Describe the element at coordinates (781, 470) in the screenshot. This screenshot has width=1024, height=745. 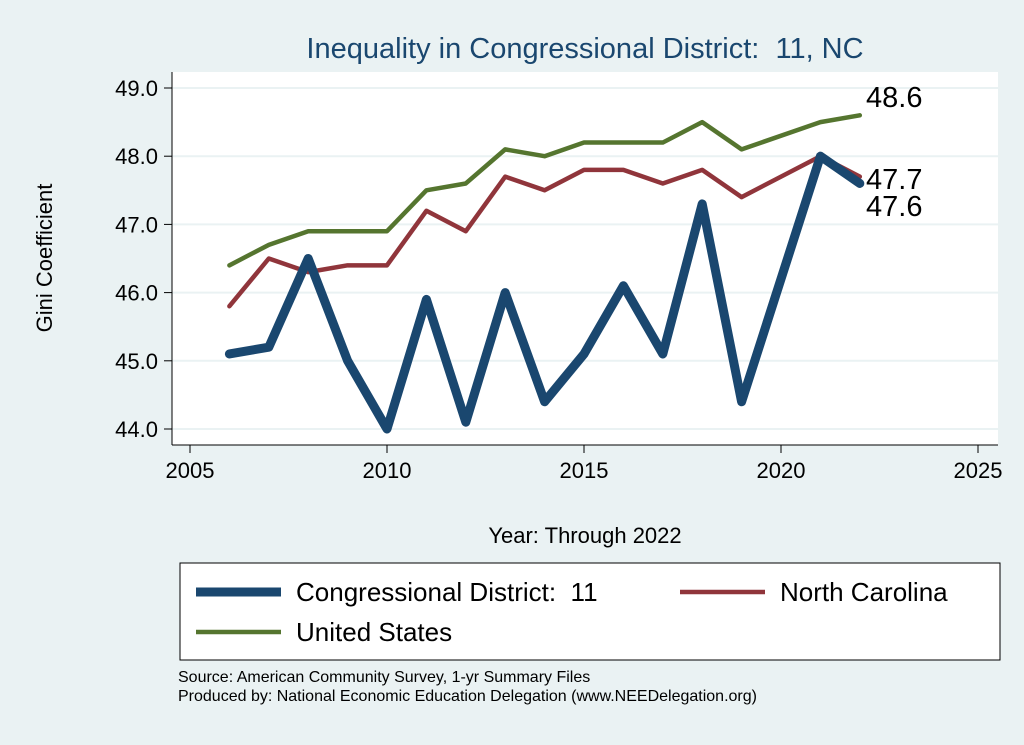
I see `x-tick-label: 2020` at that location.